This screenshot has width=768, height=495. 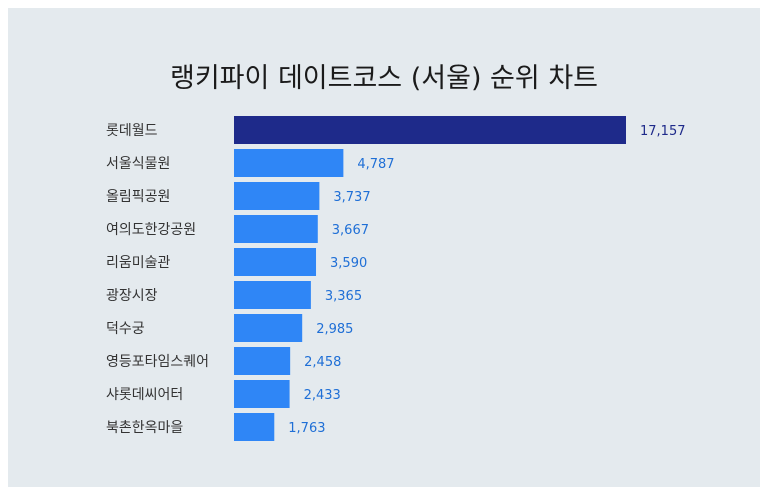 What do you see at coordinates (306, 428) in the screenshot?
I see `value-label: 1,763` at bounding box center [306, 428].